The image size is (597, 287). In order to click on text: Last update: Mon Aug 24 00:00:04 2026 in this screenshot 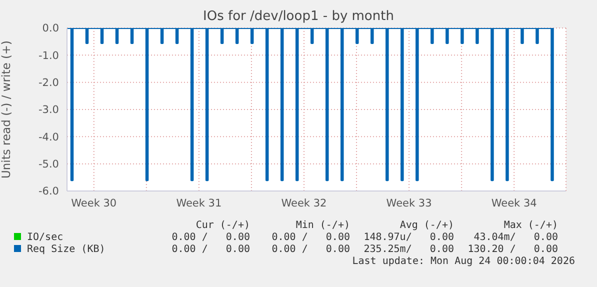, I will do `click(463, 262)`.